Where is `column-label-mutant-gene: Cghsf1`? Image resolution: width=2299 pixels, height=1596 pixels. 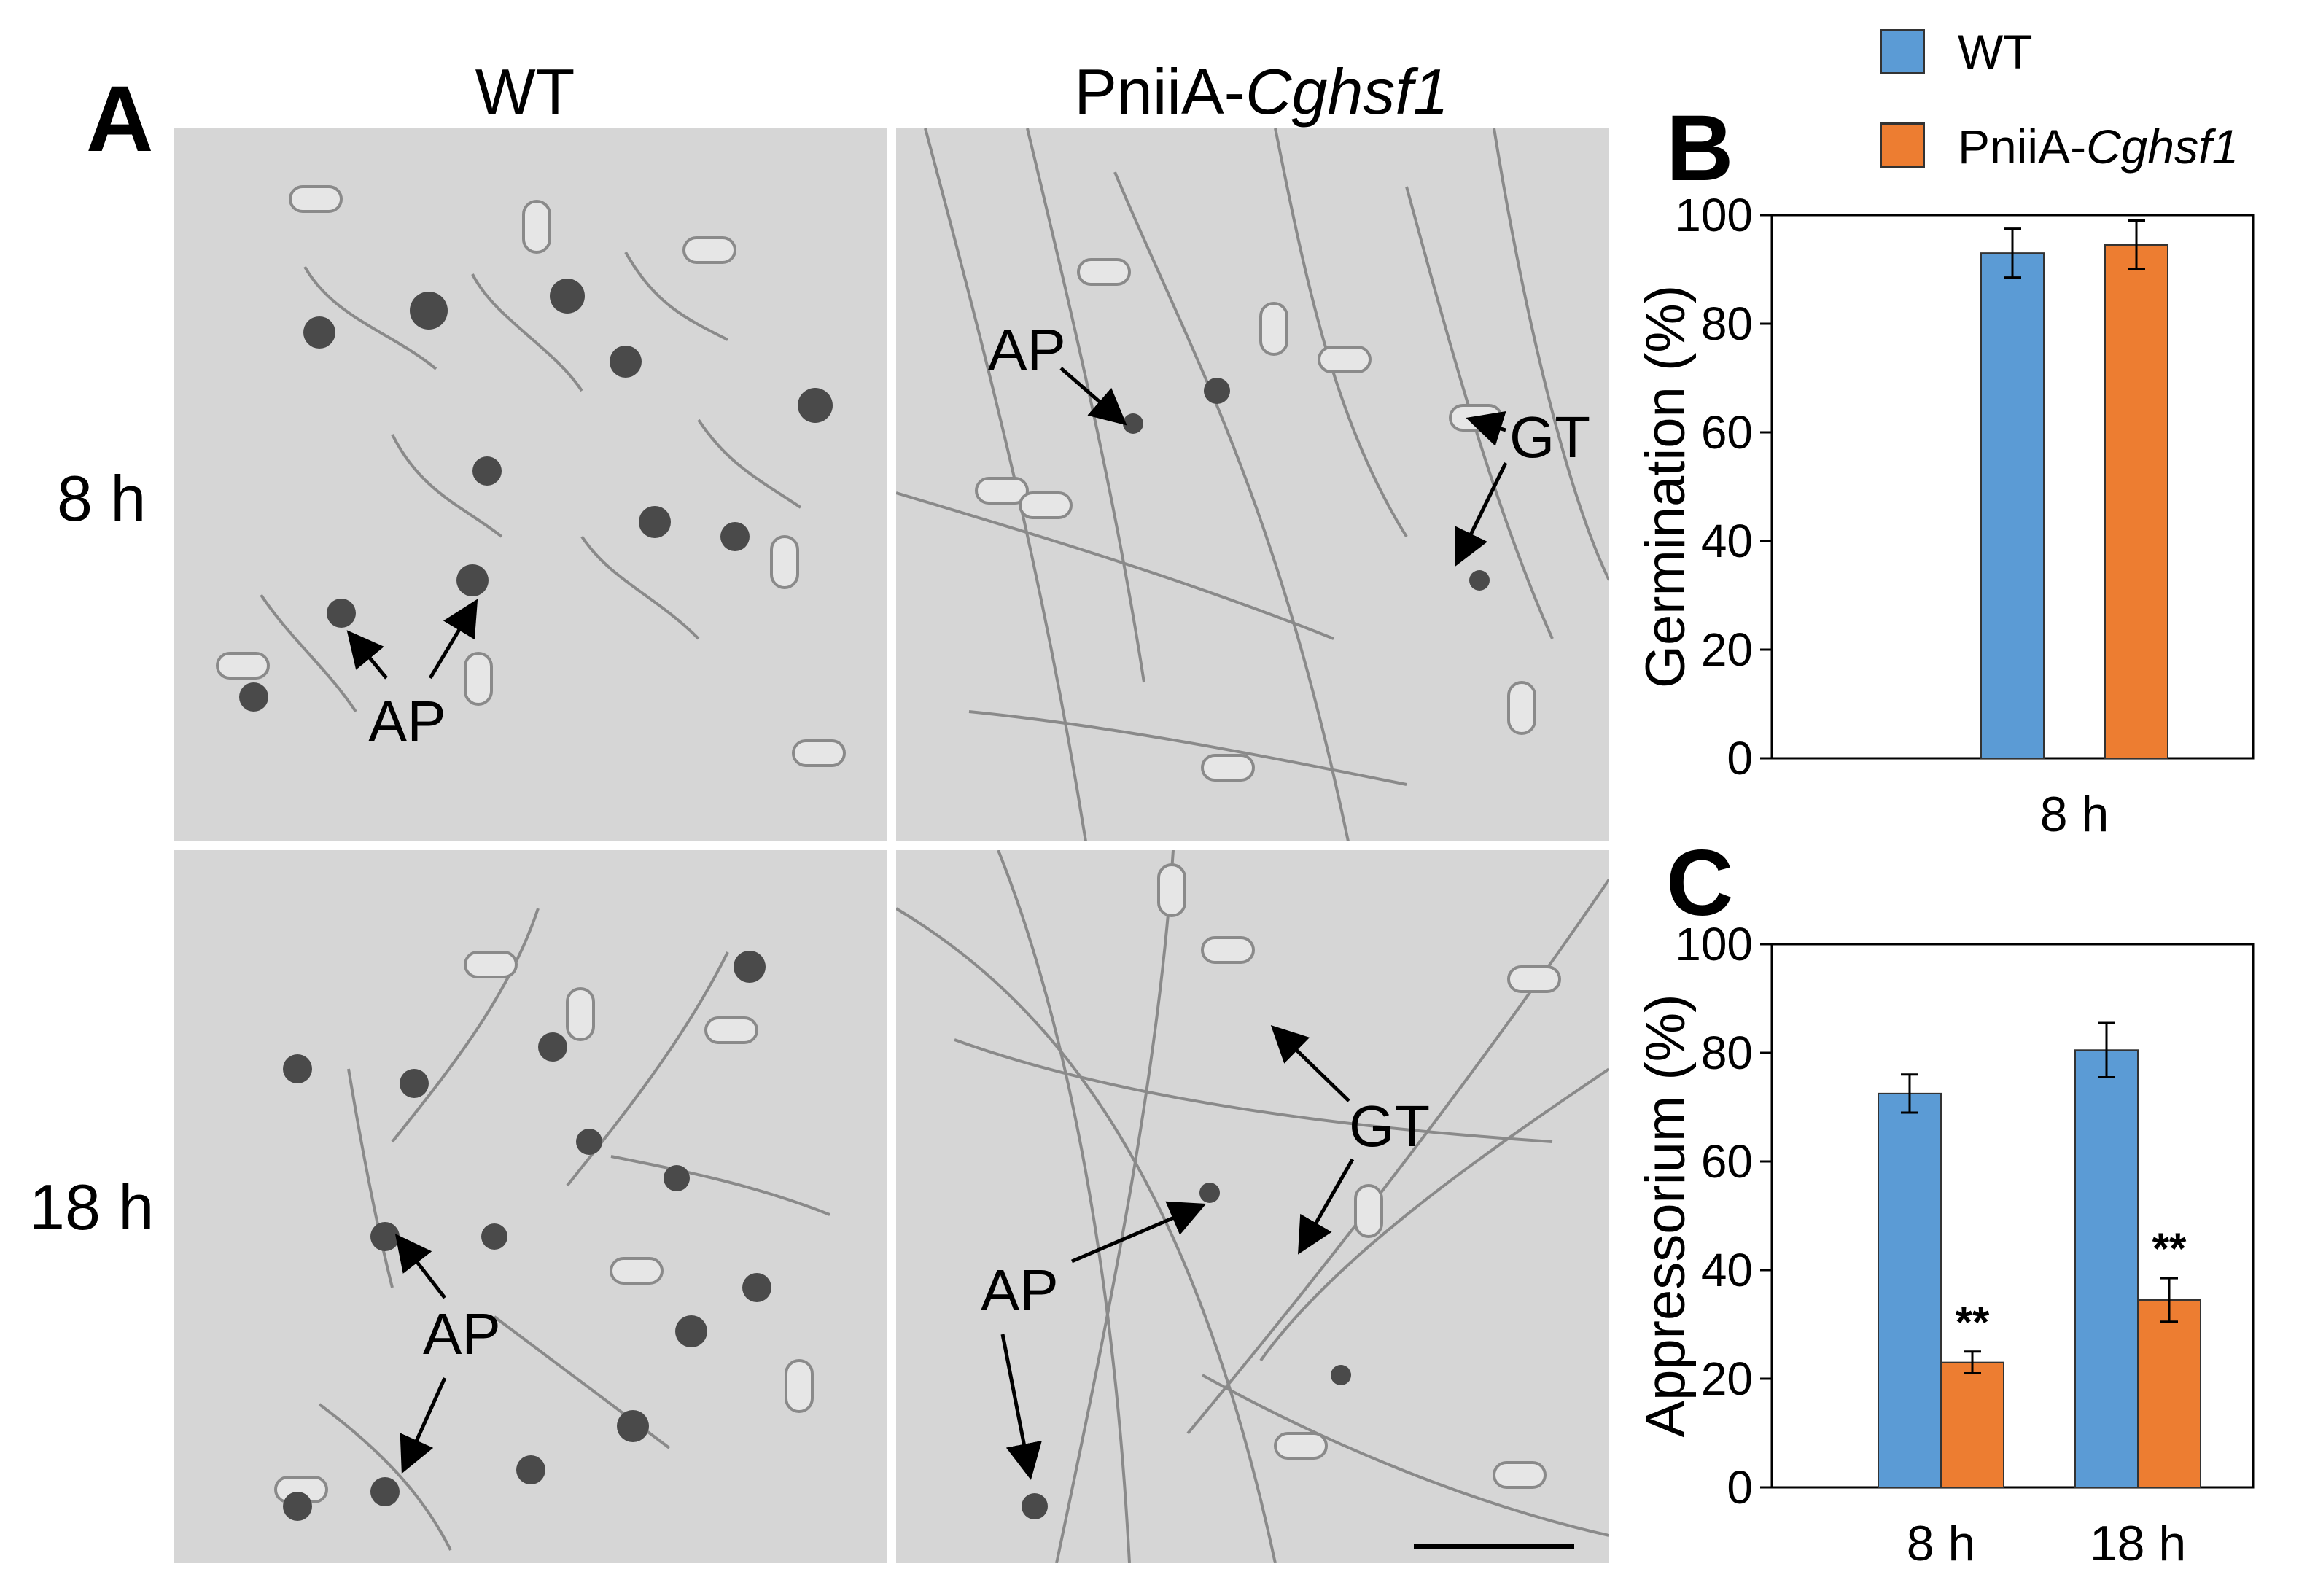
column-label-mutant-gene: Cghsf1 is located at coordinates (1347, 91).